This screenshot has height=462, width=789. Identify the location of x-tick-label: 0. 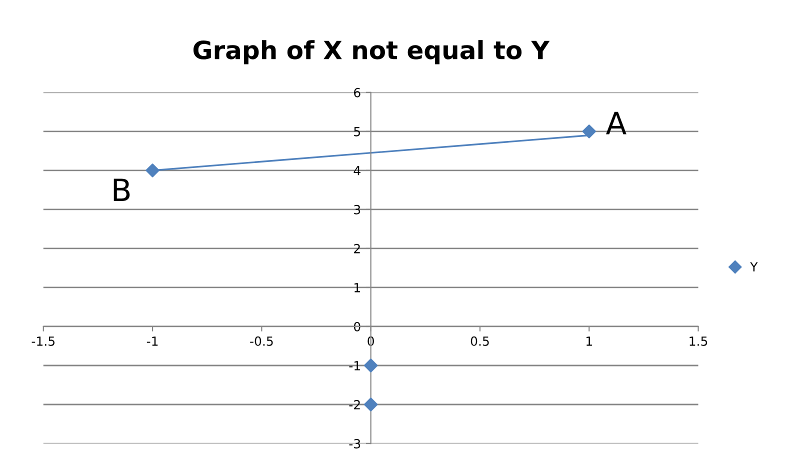
(371, 341).